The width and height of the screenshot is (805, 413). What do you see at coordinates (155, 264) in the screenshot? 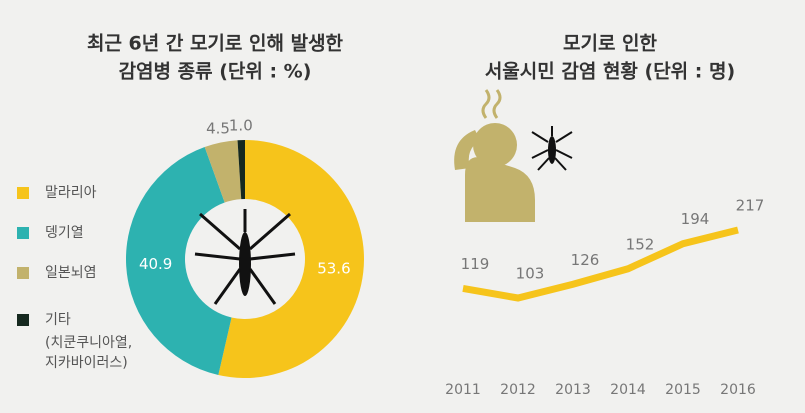
I see `data-label: 40.9` at bounding box center [155, 264].